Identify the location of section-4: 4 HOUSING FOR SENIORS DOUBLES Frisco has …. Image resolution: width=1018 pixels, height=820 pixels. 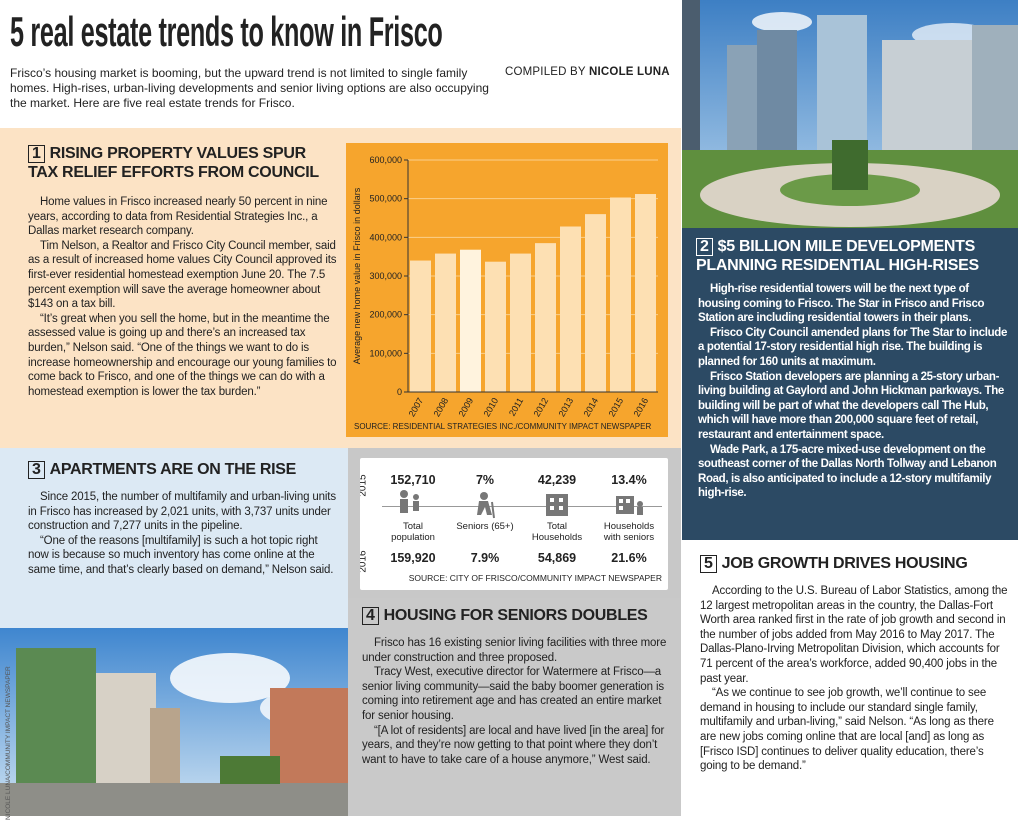
(514, 707).